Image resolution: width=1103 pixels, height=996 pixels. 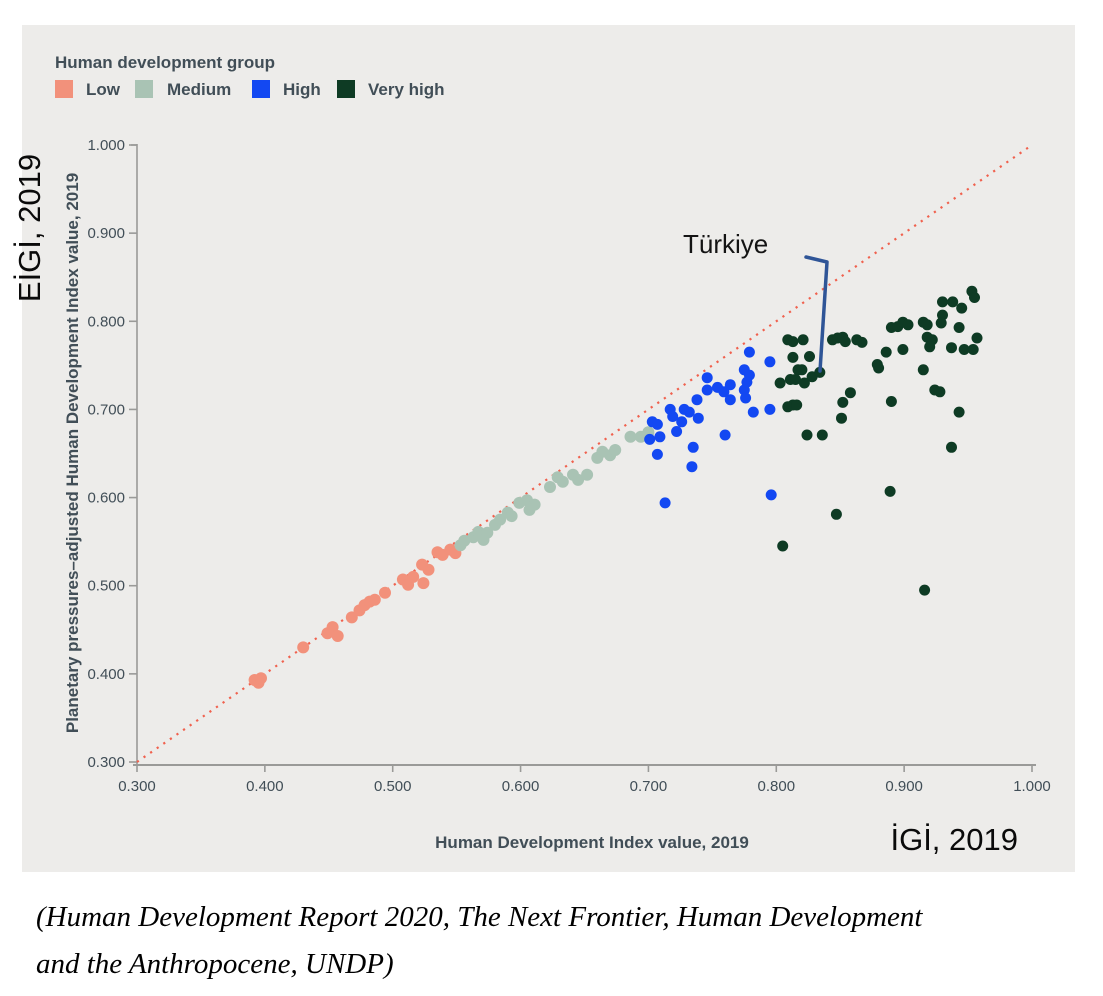 I want to click on x-tick-label: 0.400, so click(x=265, y=786).